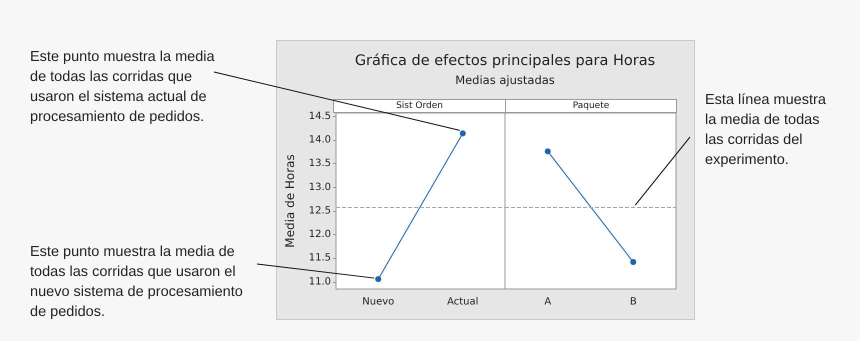 The image size is (860, 341). Describe the element at coordinates (633, 302) in the screenshot. I see `x-tick-label: B` at that location.